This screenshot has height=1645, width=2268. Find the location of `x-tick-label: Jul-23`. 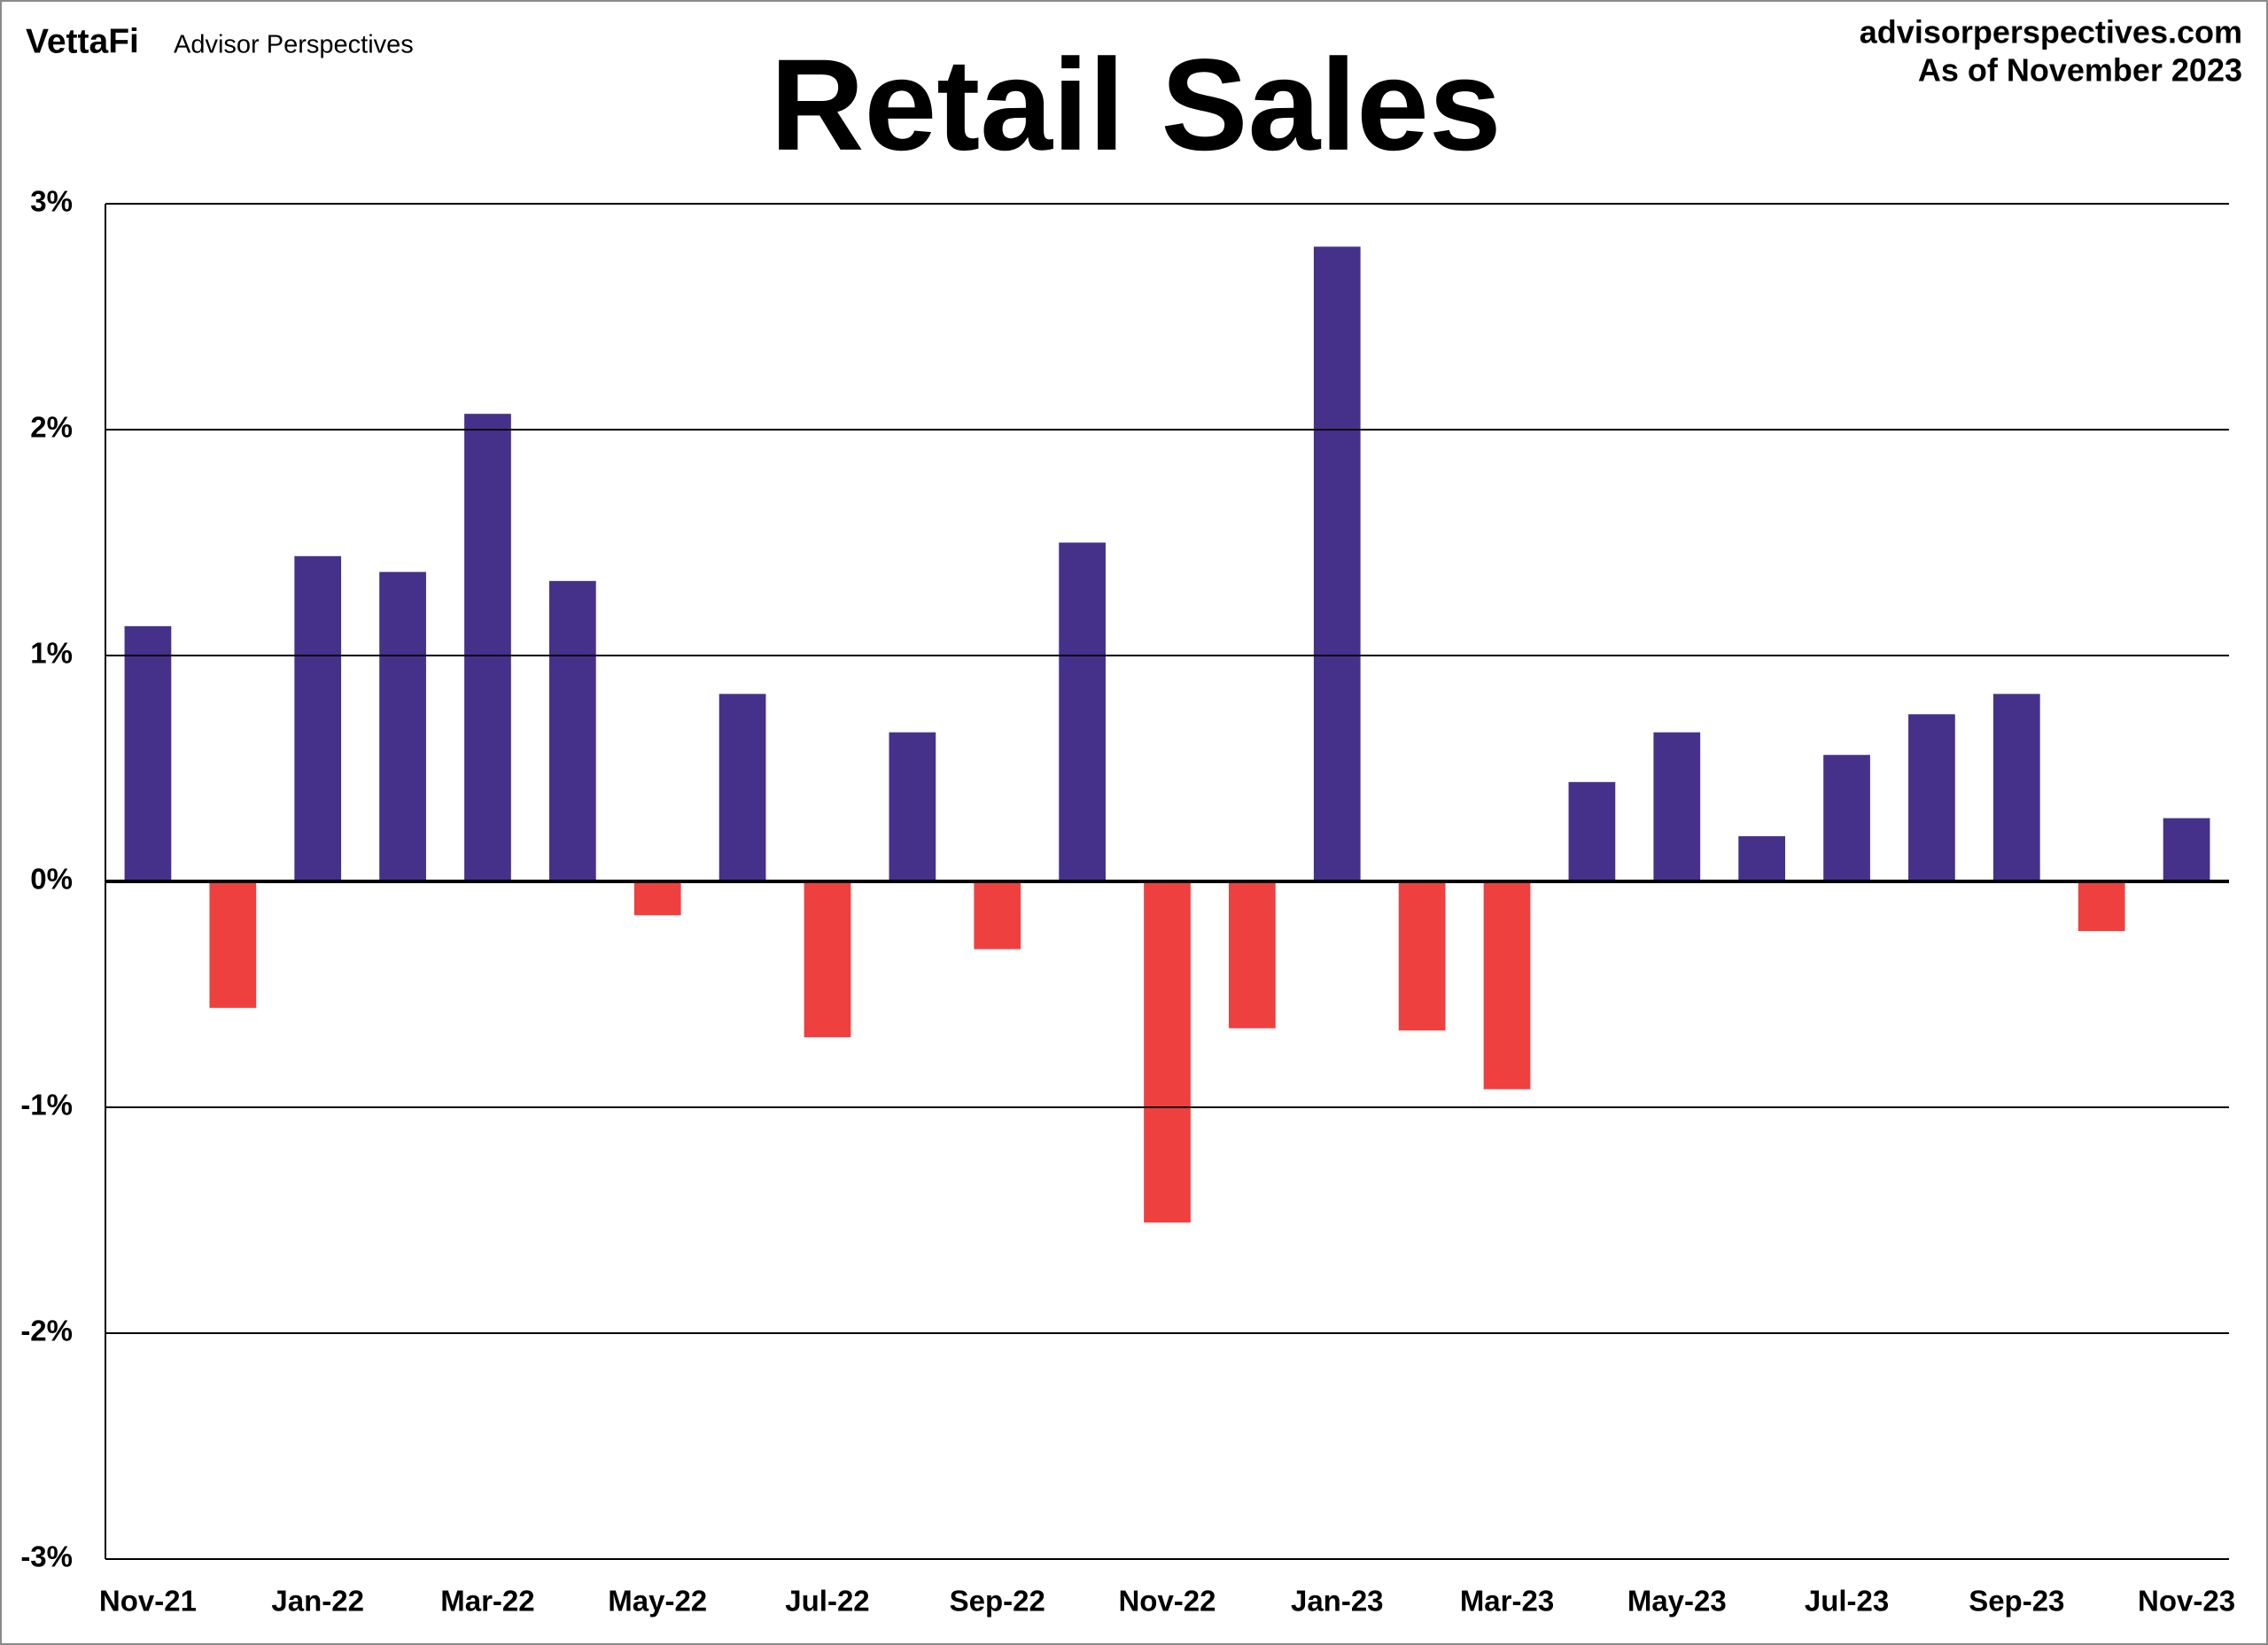

x-tick-label: Jul-23 is located at coordinates (1847, 1601).